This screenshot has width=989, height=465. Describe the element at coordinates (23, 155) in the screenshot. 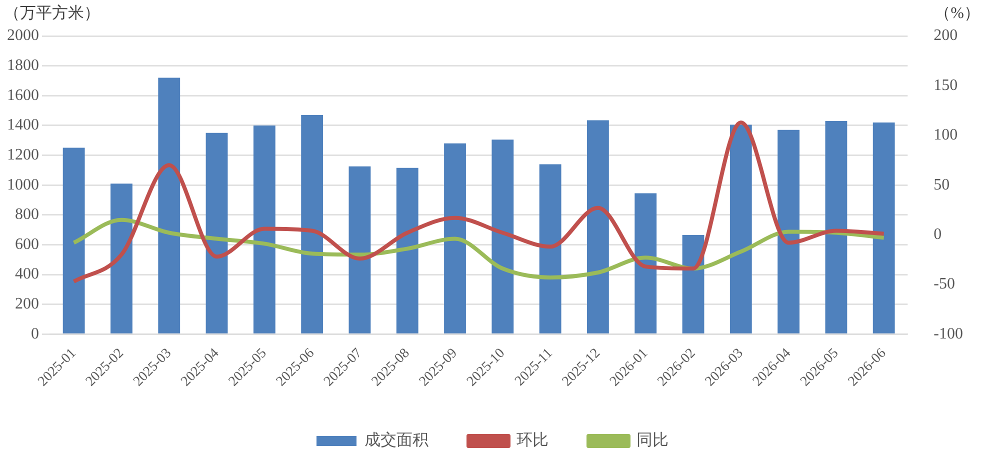

I see `y-tick-label: 1200` at that location.